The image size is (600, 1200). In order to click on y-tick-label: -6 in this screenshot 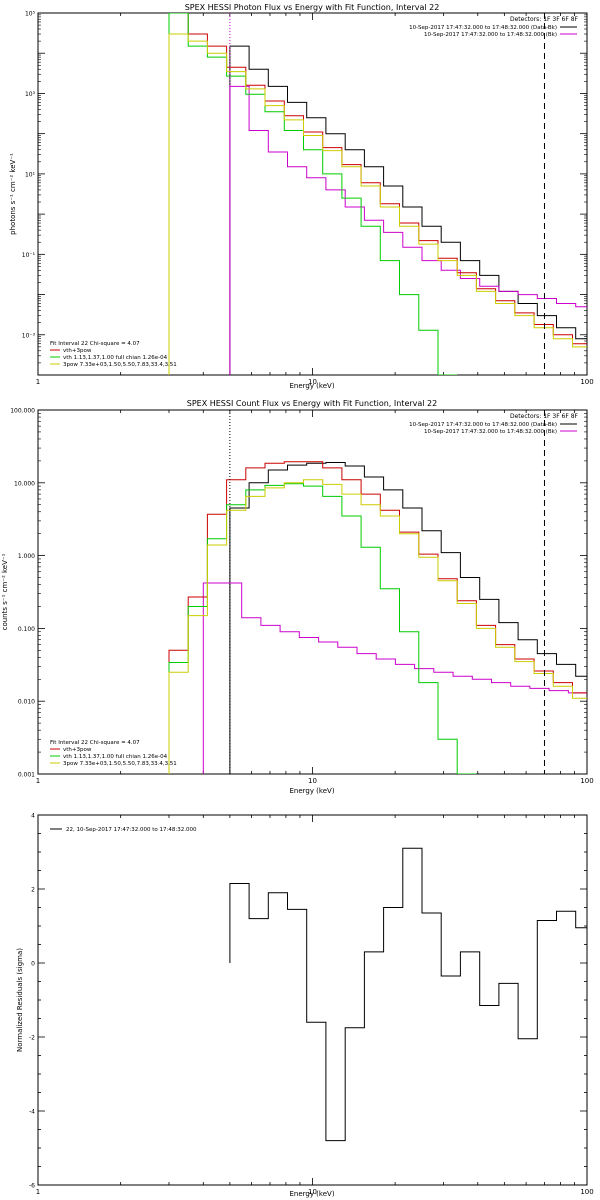, I will do `click(32, 1186)`.